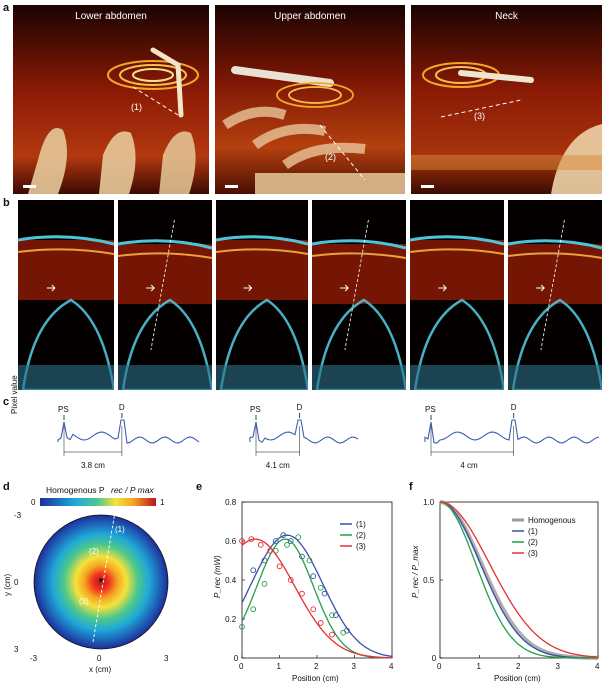  What do you see at coordinates (310, 16) in the screenshot?
I see `tile-title-upper-abdomen: Upper abdomen` at bounding box center [310, 16].